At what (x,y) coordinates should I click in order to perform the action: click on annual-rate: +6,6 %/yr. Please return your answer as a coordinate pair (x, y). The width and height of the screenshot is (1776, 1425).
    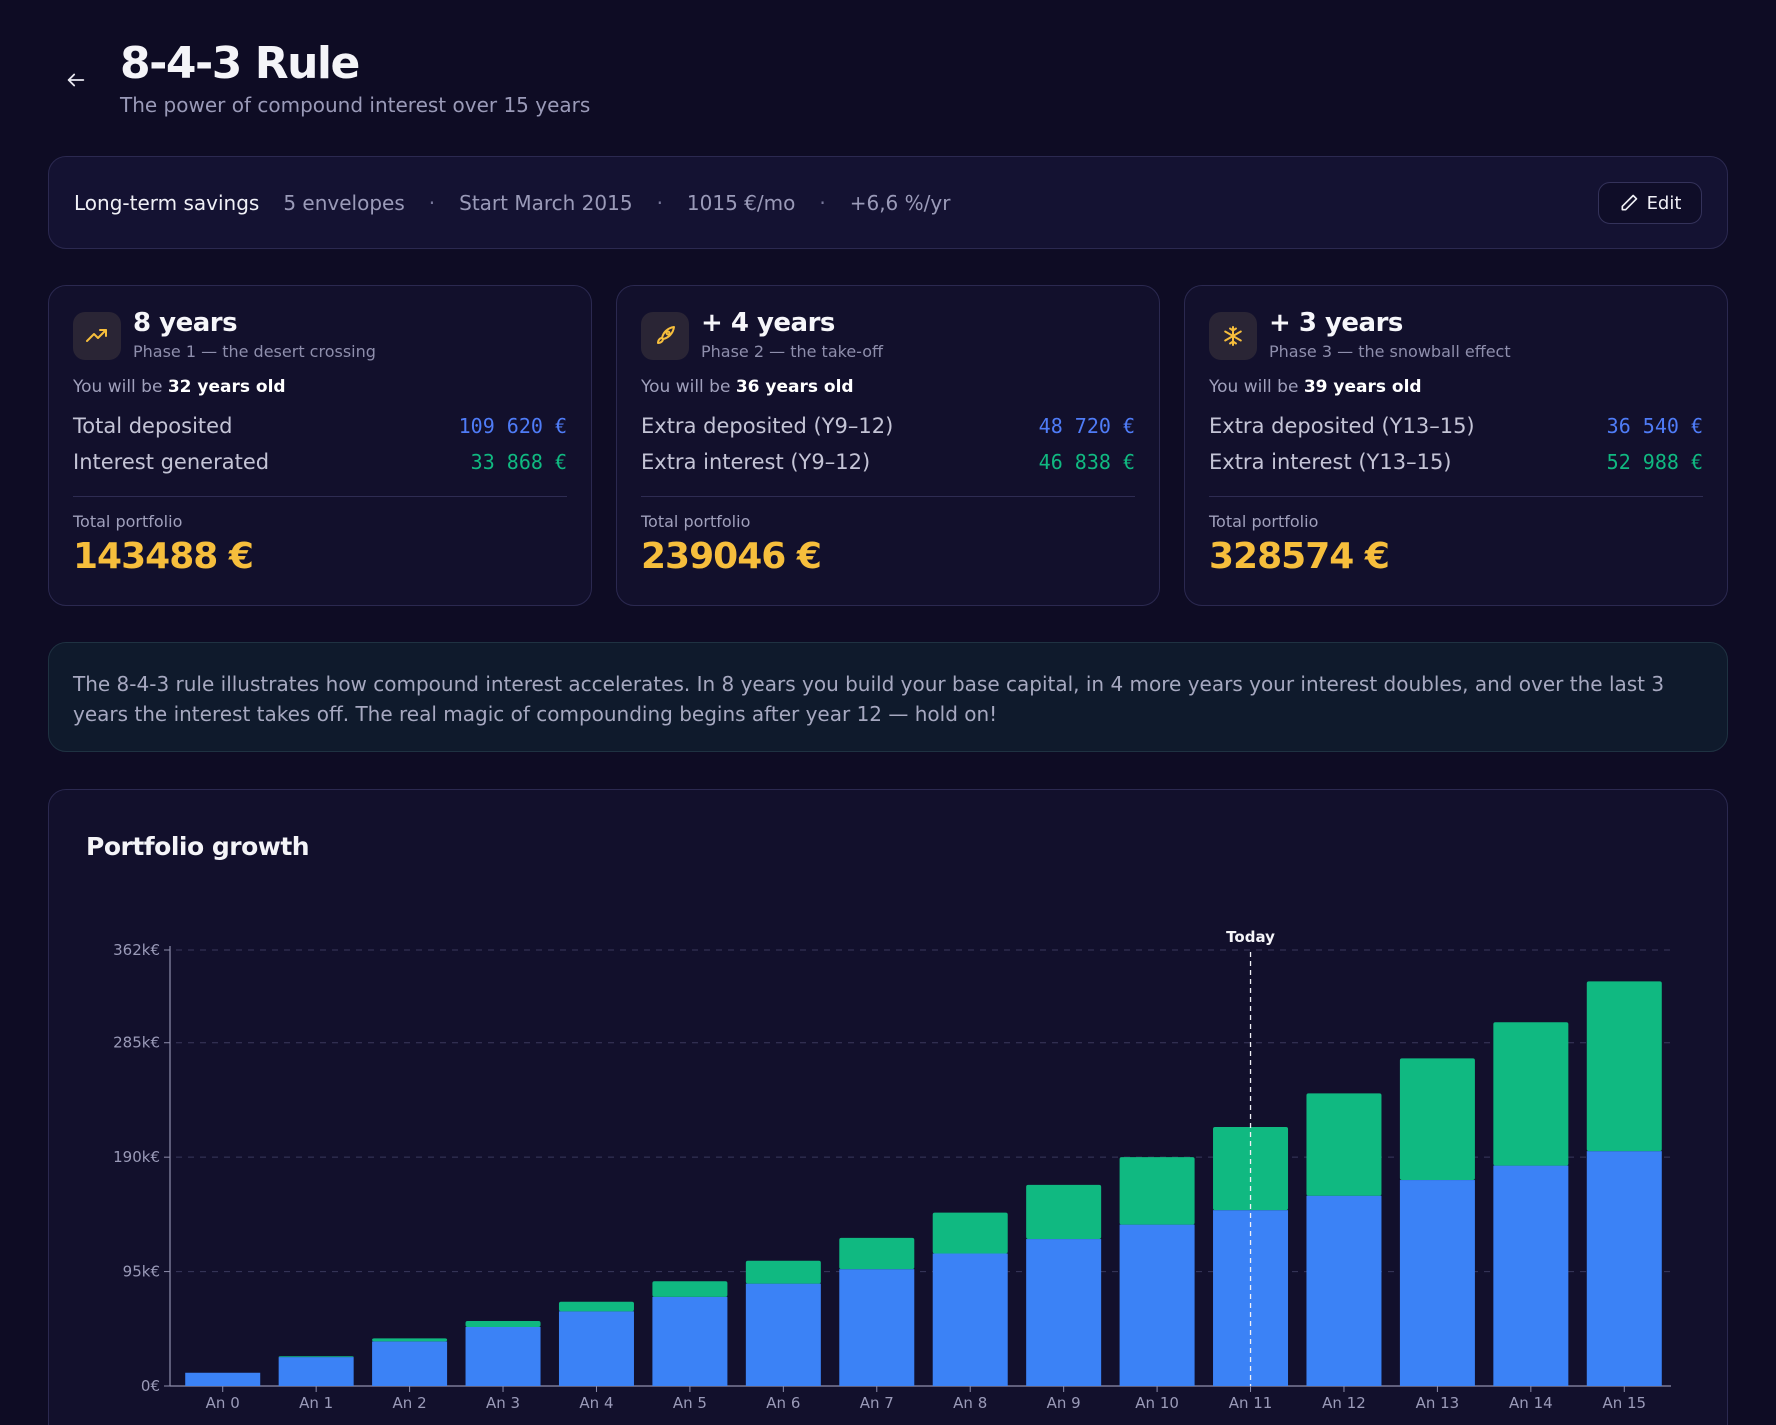
    Looking at the image, I should click on (900, 202).